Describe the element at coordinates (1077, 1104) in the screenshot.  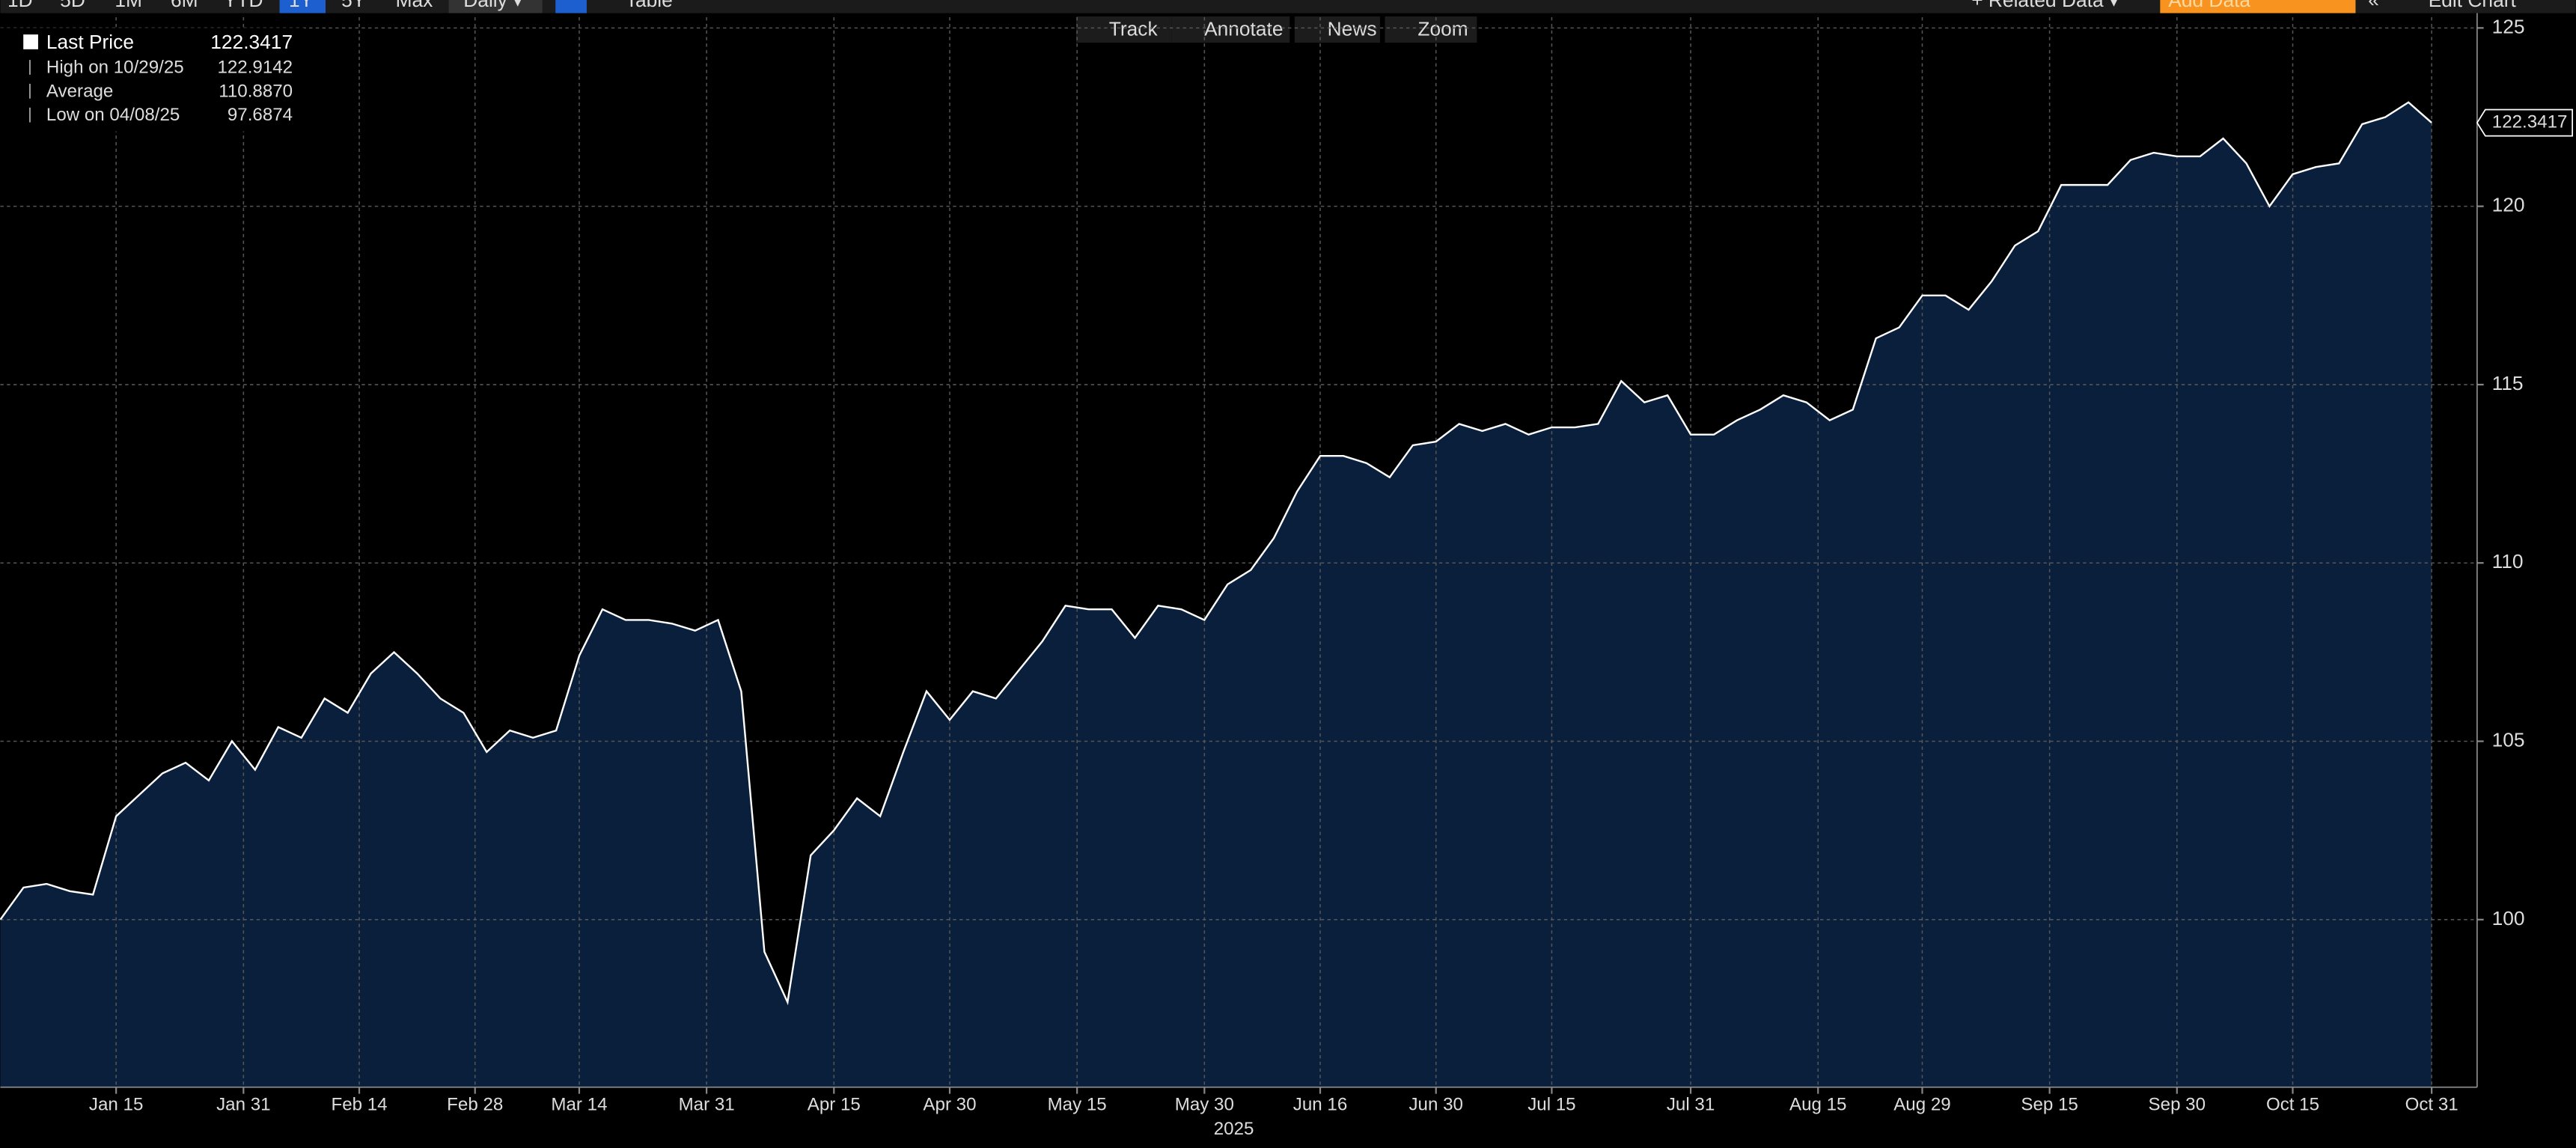
I see `x-tick-label: May 15` at that location.